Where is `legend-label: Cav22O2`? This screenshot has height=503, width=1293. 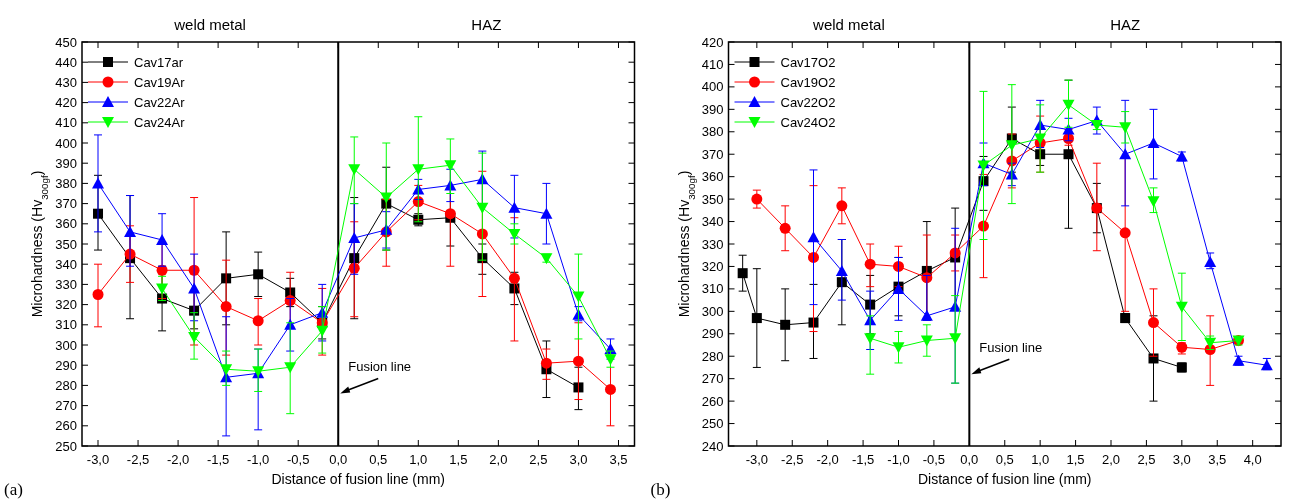 legend-label: Cav22O2 is located at coordinates (808, 102).